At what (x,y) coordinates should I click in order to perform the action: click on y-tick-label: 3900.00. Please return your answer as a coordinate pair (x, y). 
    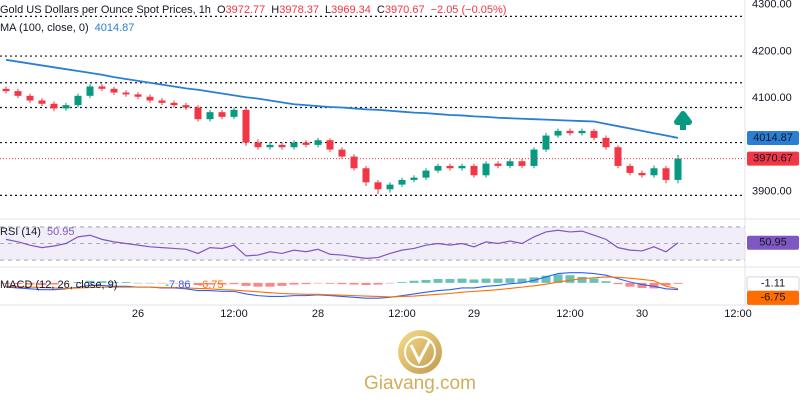
    Looking at the image, I should click on (772, 192).